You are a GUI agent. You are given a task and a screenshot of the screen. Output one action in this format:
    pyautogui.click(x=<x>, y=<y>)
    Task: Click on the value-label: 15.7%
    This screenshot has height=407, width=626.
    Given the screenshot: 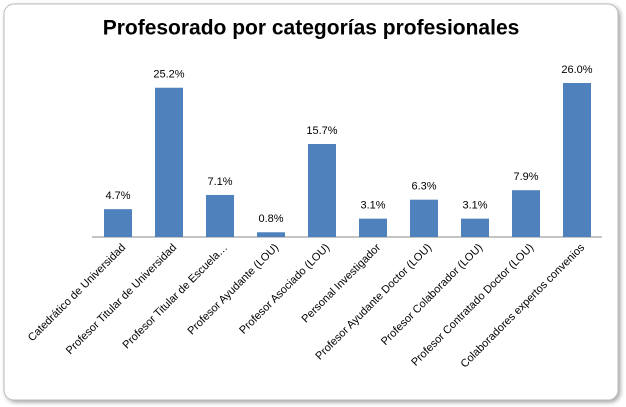 What is the action you would take?
    pyautogui.click(x=321, y=131)
    